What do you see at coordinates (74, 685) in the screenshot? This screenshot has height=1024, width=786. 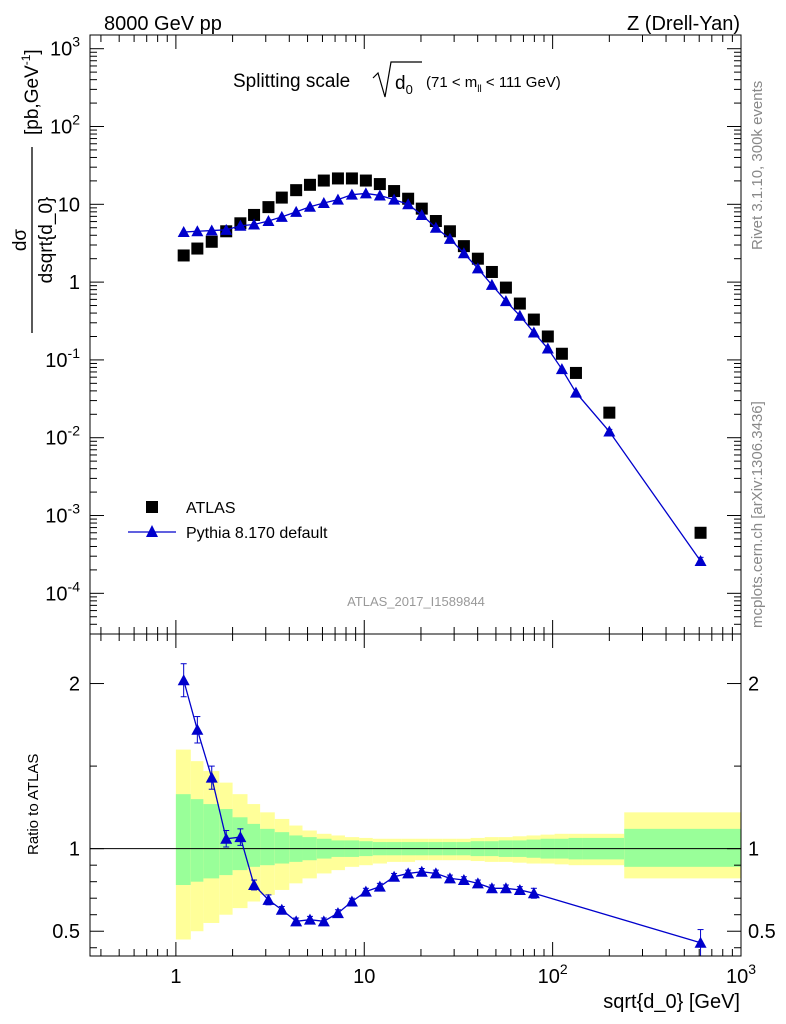 I see `ratio-ytick-label-left: 2` at bounding box center [74, 685].